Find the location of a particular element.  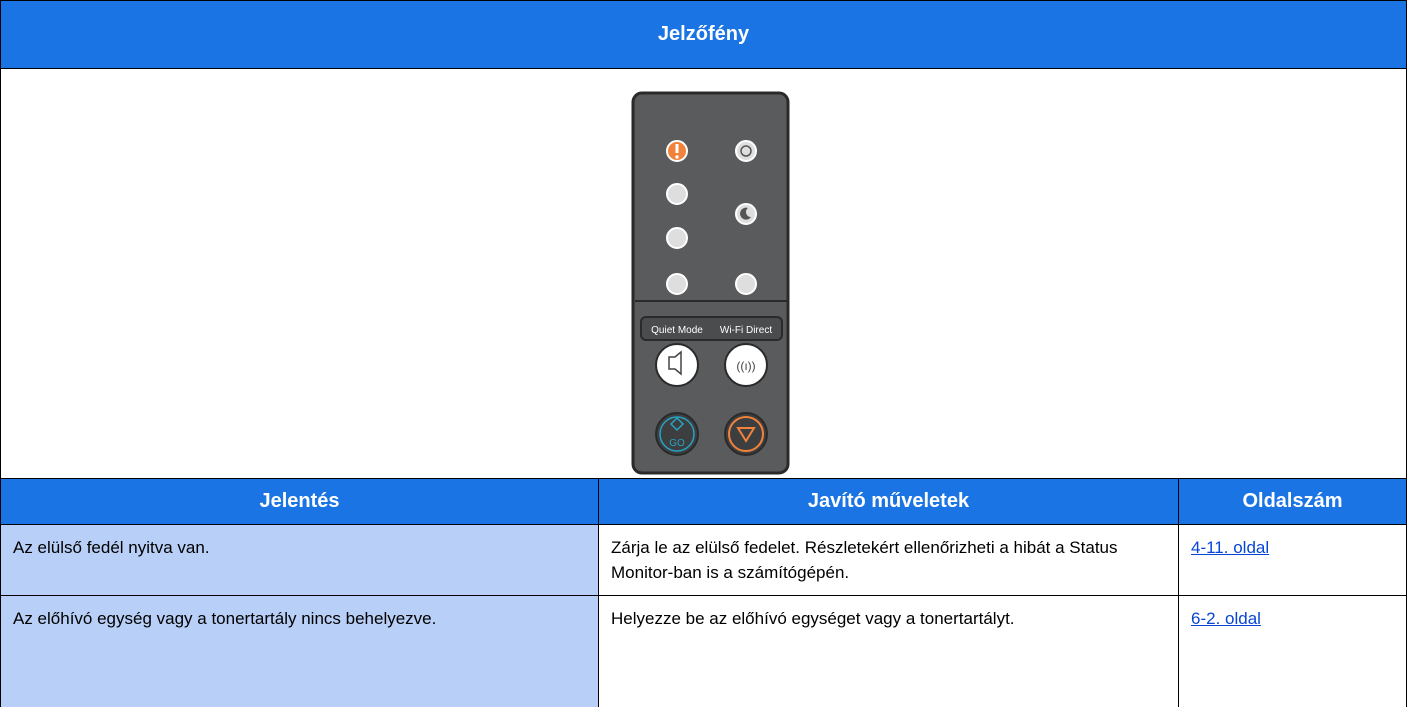

page-link: 4-11. oldal is located at coordinates (1230, 547).